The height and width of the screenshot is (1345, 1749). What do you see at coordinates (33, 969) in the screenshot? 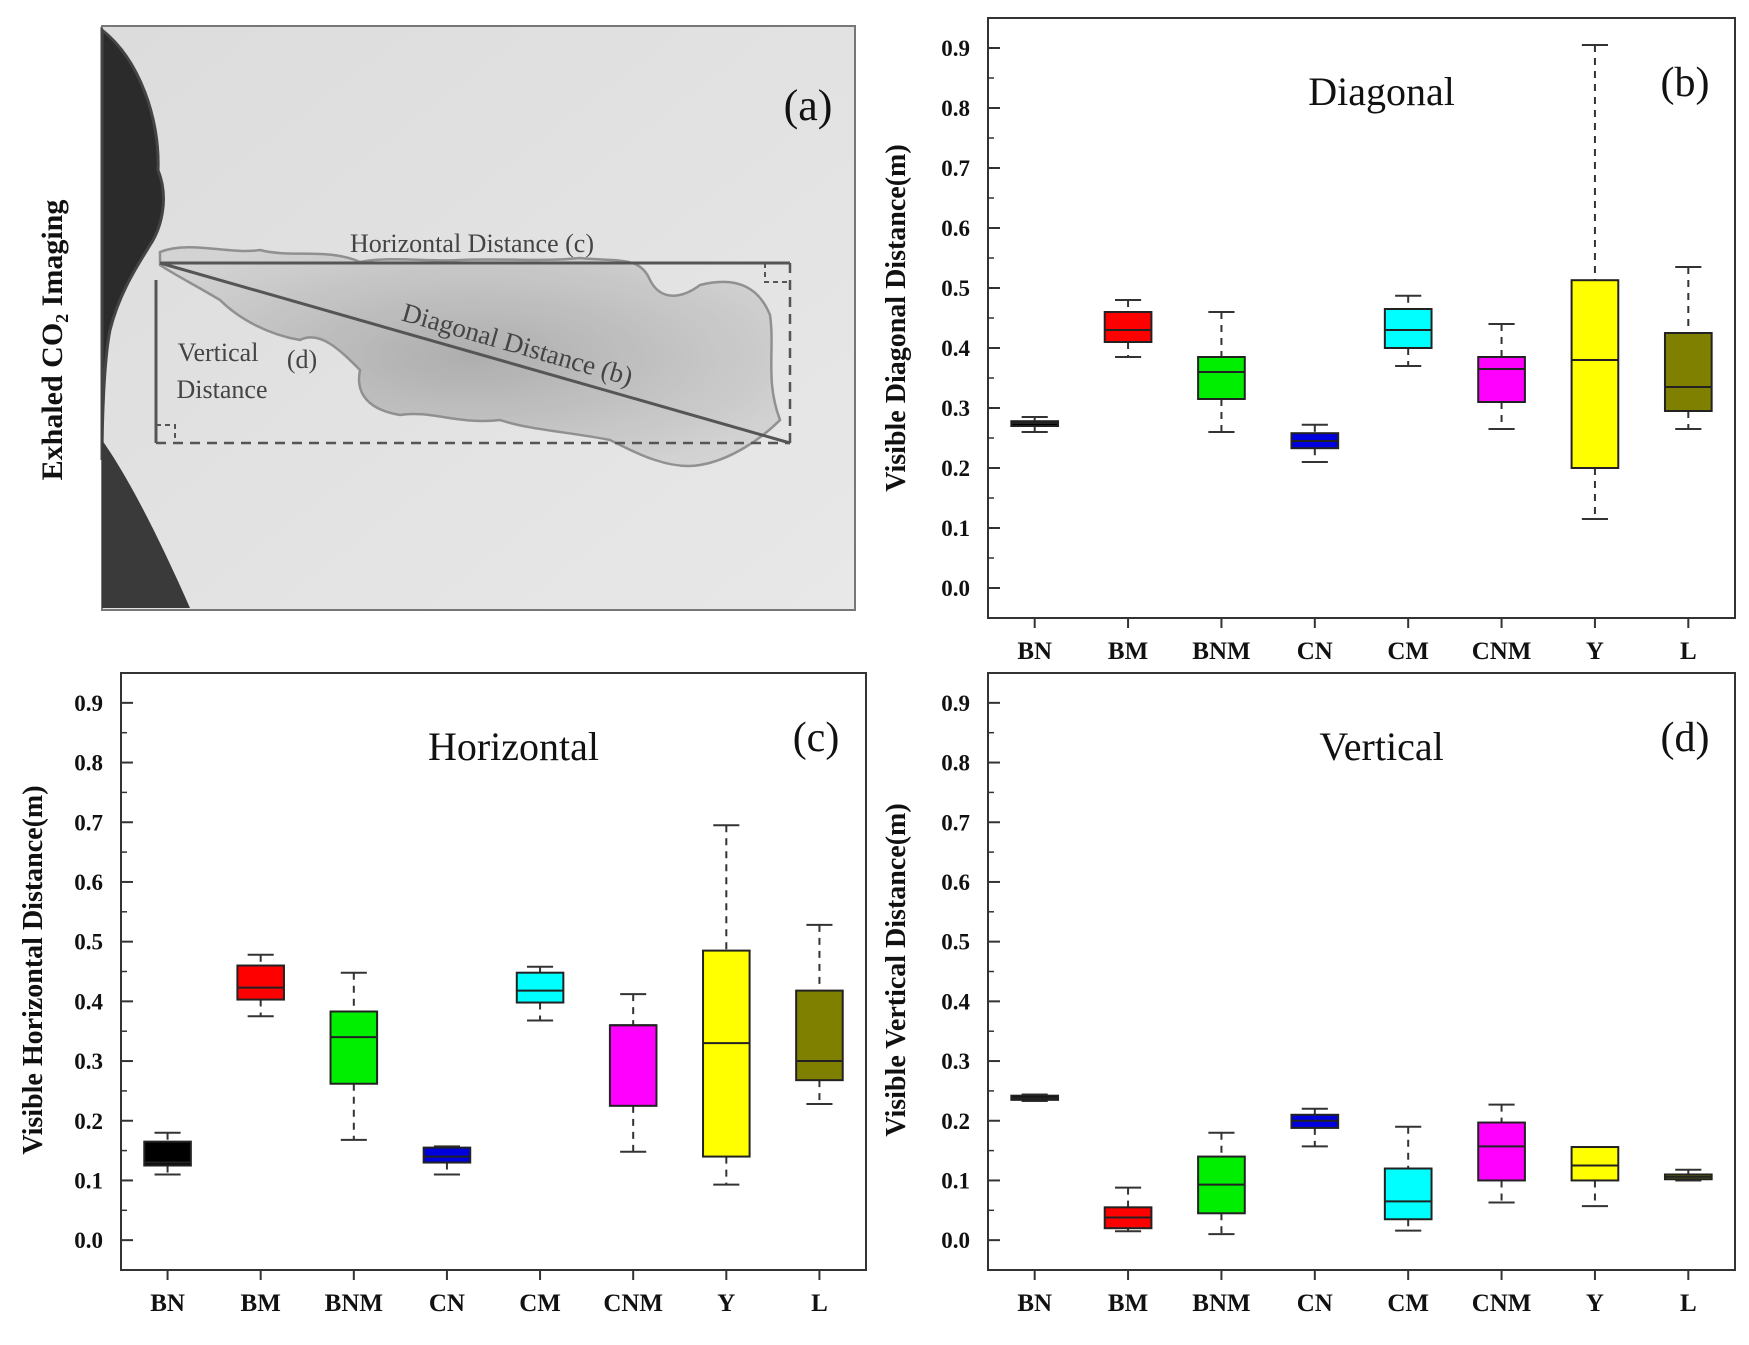
I see `y-axis-label: Visible Horizontal Distance(m)` at bounding box center [33, 969].